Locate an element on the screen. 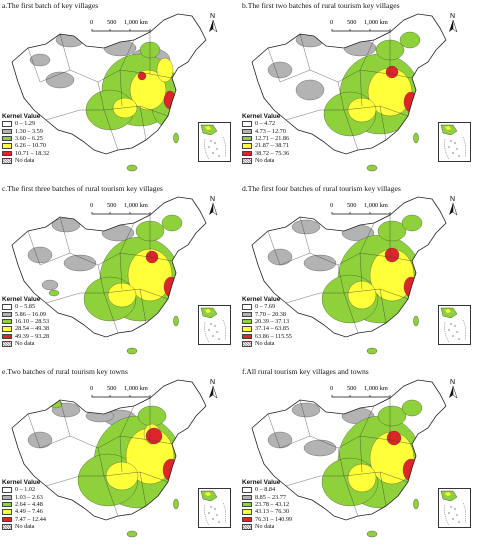  hainan-island is located at coordinates (132, 534).